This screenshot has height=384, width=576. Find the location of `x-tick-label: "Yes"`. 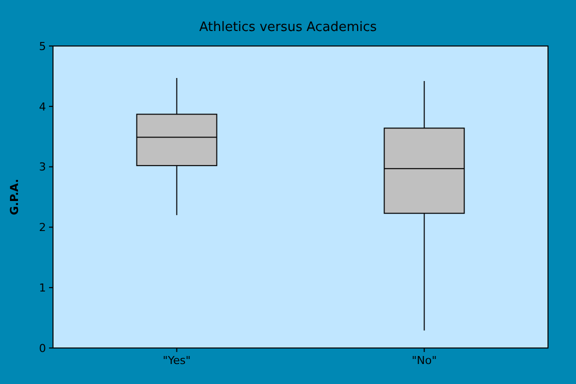

x-tick-label: "Yes" is located at coordinates (176, 360).